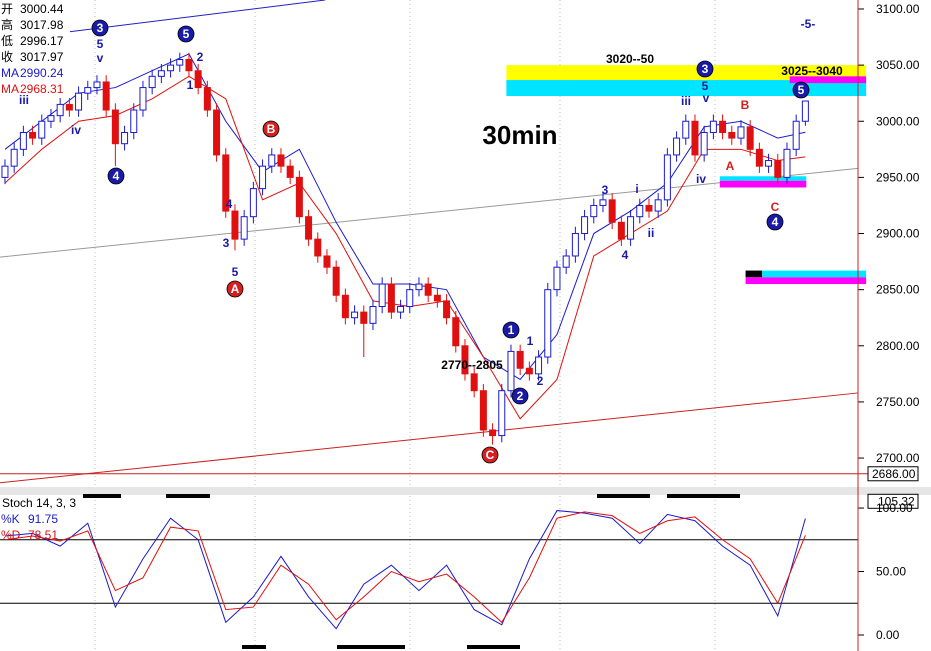 Image resolution: width=931 pixels, height=651 pixels. I want to click on last-box, so click(893, 501).